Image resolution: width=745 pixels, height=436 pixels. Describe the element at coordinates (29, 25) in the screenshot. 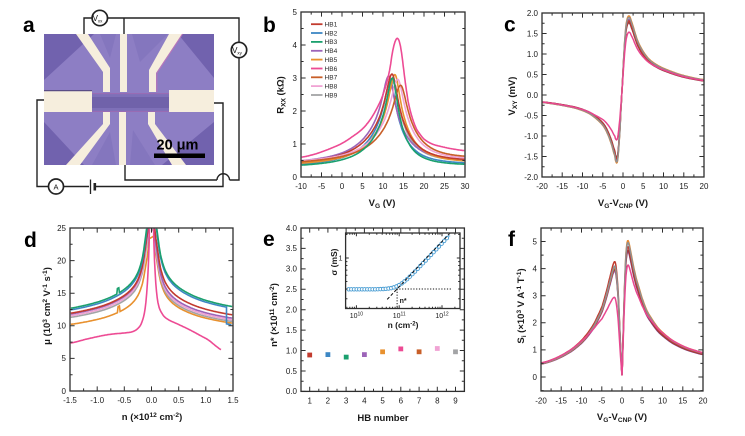

I see `svg-text: a` at that location.